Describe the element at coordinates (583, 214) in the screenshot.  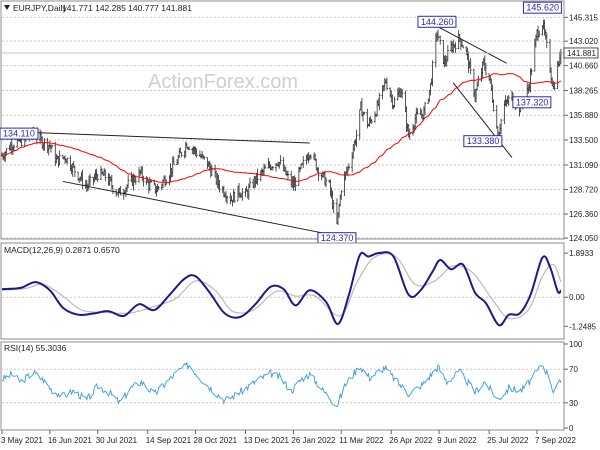
I see `price-tick-label: 126.360` at that location.